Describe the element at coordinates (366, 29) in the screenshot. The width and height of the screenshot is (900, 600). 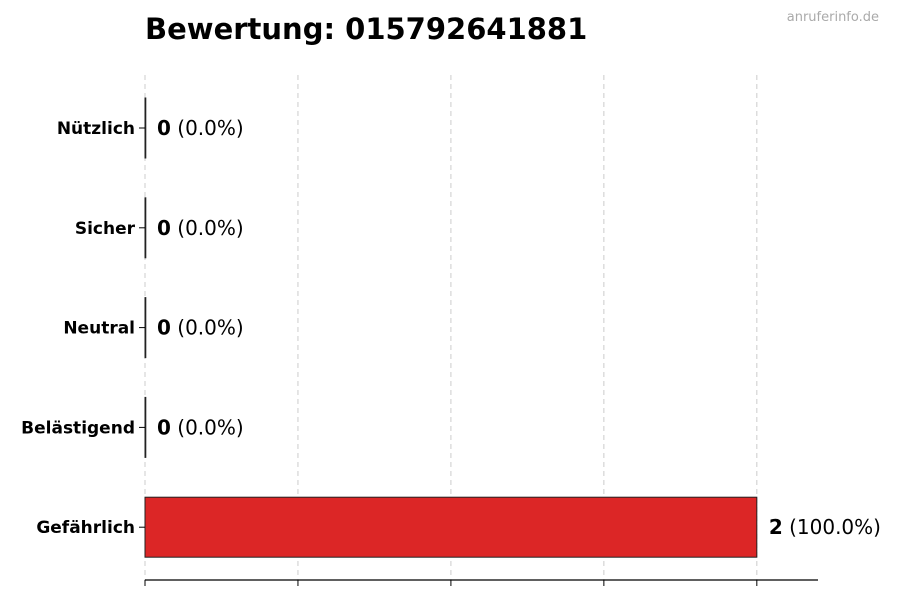
I see `chart-title: Bewertung: 015792641881` at that location.